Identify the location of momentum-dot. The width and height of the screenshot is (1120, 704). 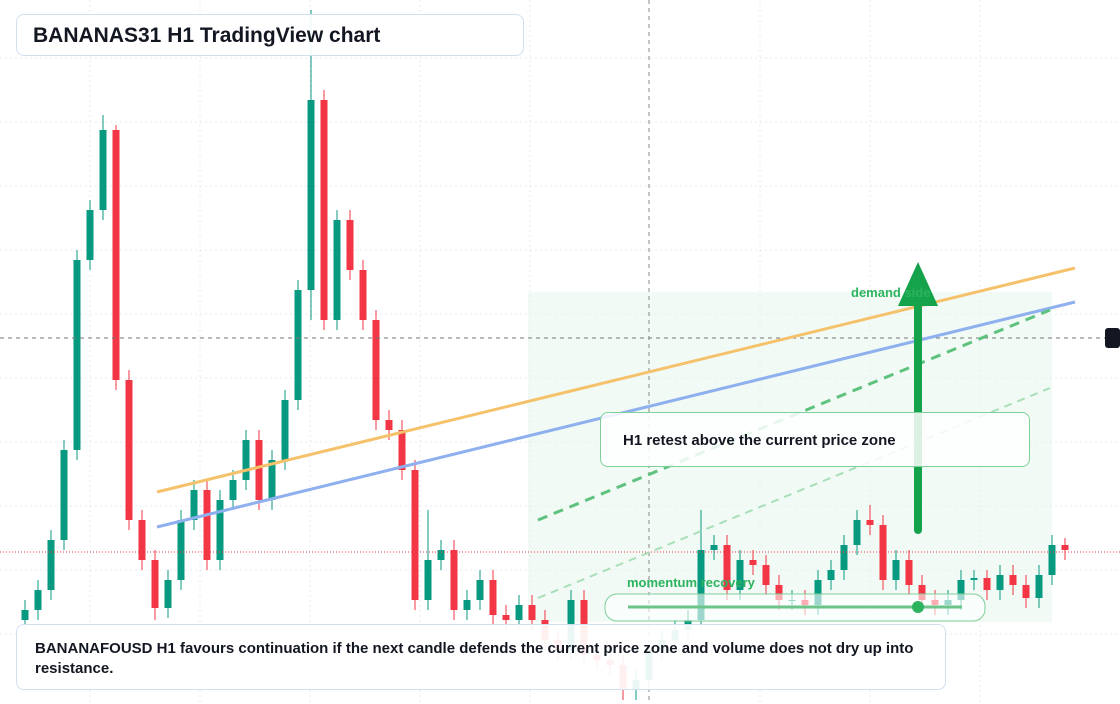
(918, 607).